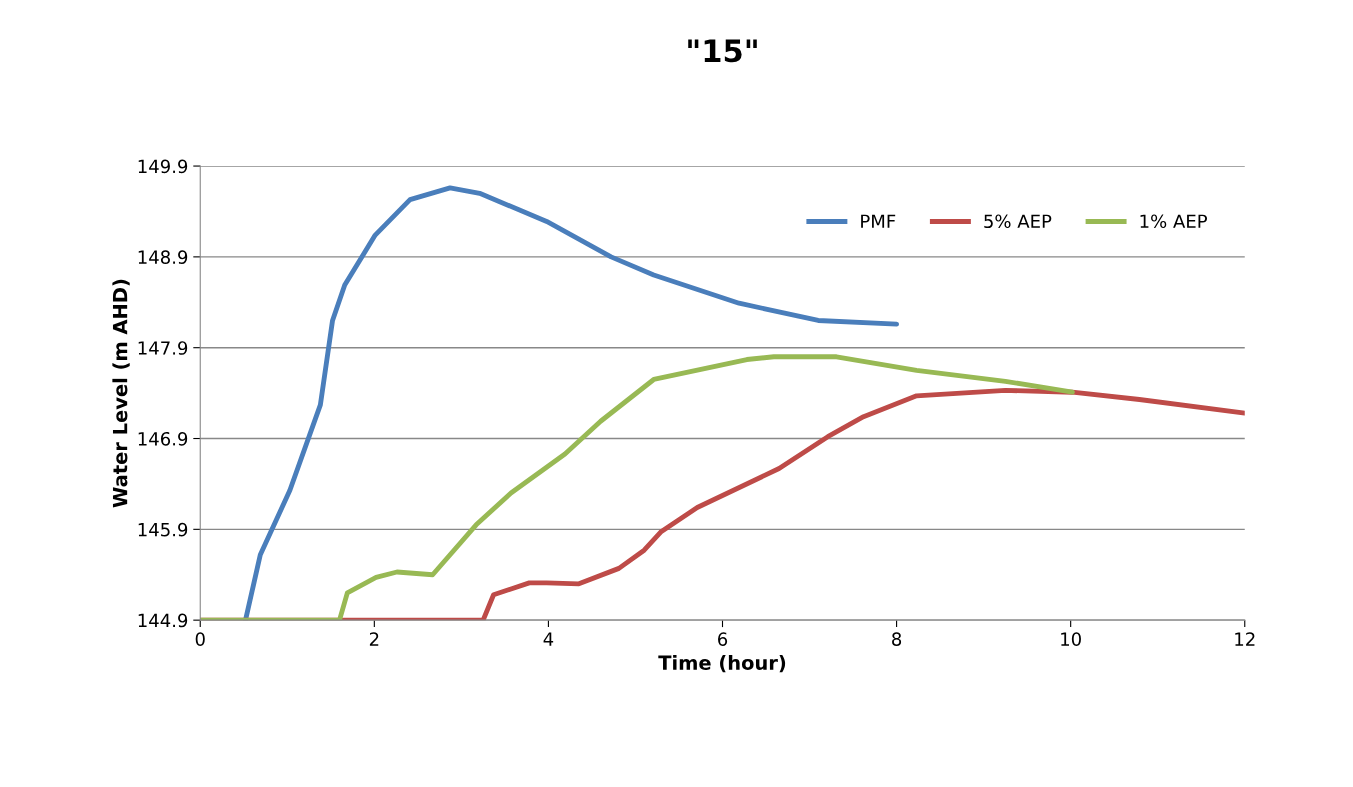 This screenshot has height=787, width=1353. Describe the element at coordinates (1071, 639) in the screenshot. I see `x-tick-label: 10` at that location.